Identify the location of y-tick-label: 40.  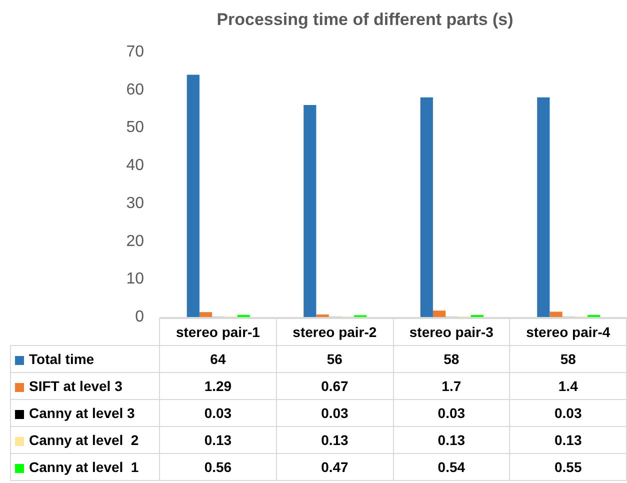
(135, 165).